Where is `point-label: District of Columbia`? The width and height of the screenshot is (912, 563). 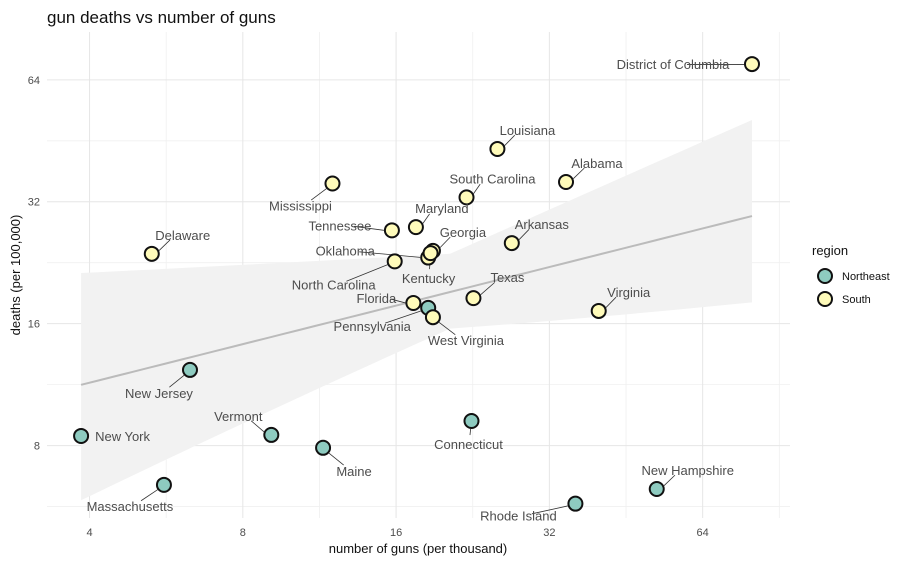
point-label: District of Columbia is located at coordinates (673, 64).